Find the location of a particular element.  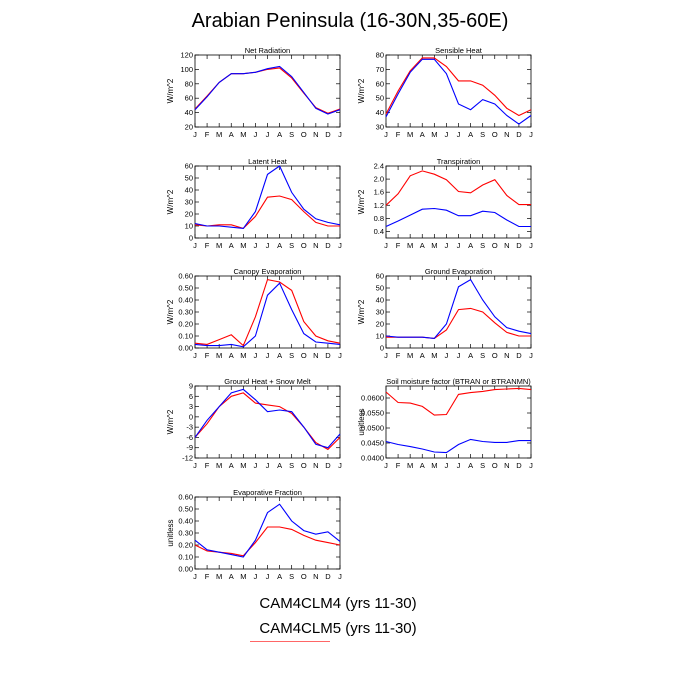

y-tick-label: -3 is located at coordinates (189, 427).